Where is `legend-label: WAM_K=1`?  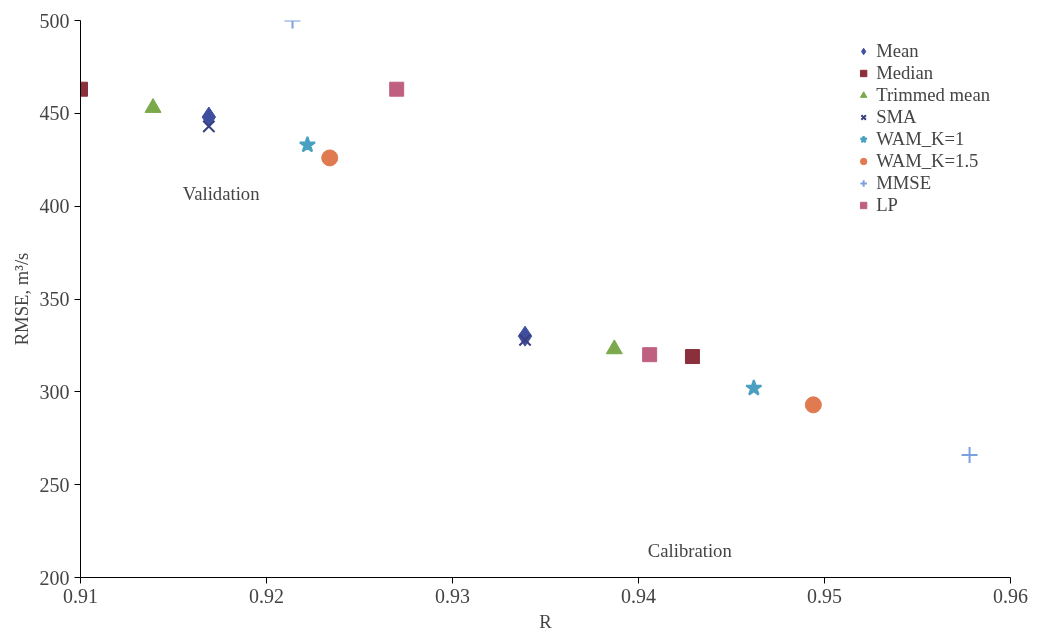
legend-label: WAM_K=1 is located at coordinates (920, 139).